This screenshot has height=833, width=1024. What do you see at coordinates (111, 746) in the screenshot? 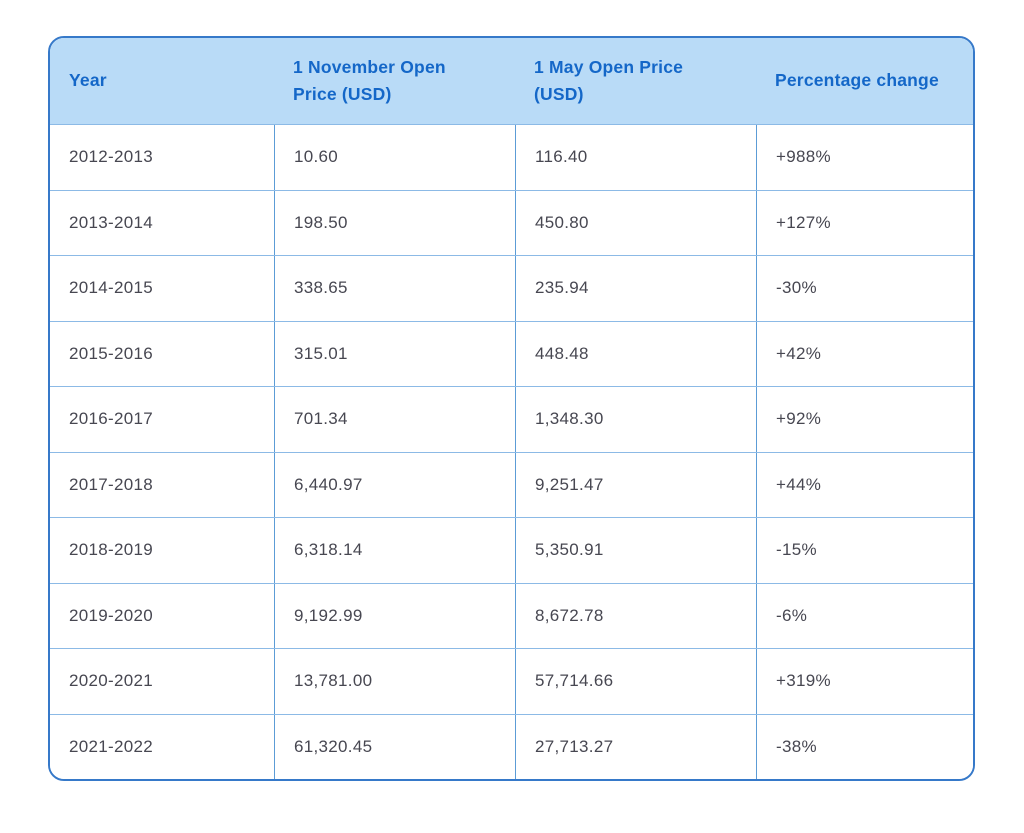
I see `year-cell: 2021-2022` at bounding box center [111, 746].